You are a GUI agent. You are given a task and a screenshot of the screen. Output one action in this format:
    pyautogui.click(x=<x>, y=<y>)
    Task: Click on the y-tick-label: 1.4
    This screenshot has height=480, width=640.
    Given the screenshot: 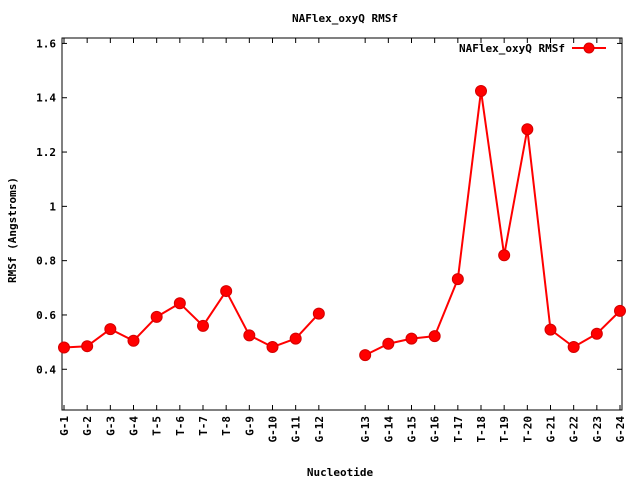 What is the action you would take?
    pyautogui.click(x=46, y=98)
    